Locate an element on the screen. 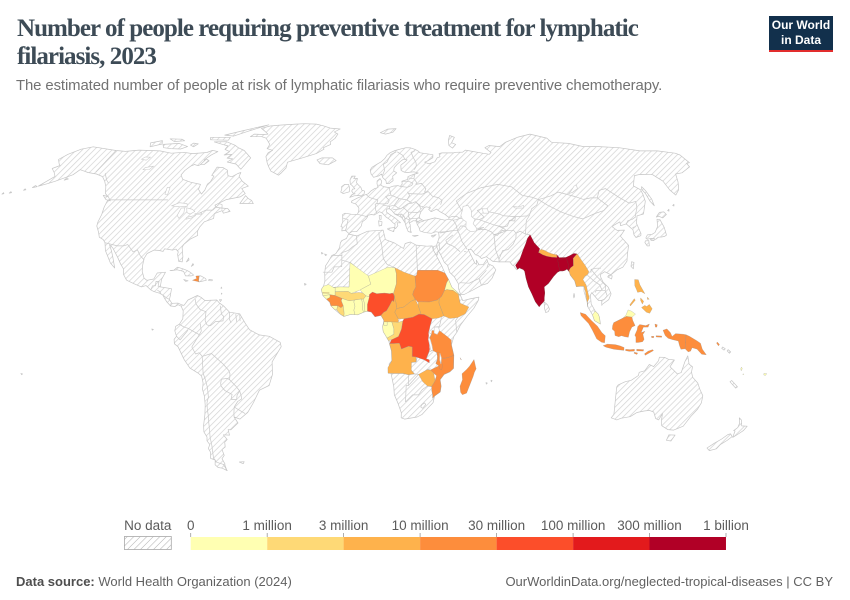 The height and width of the screenshot is (600, 850). svg-text: No data is located at coordinates (148, 525).